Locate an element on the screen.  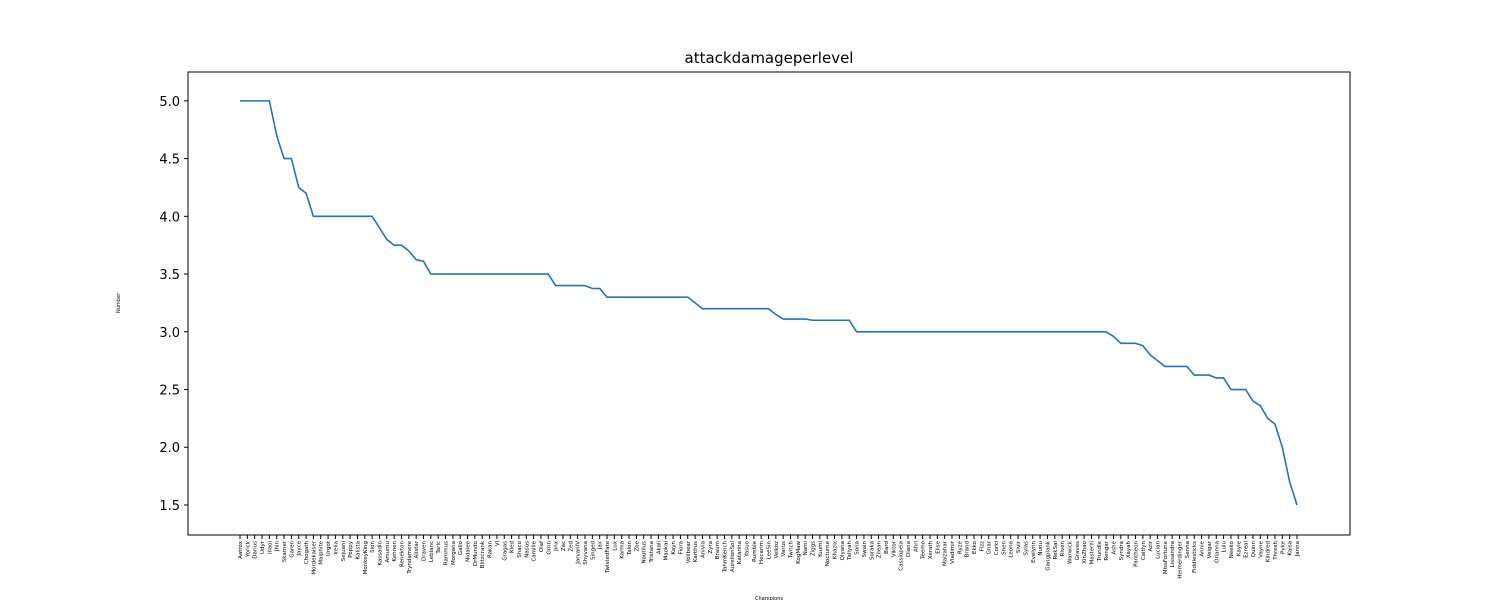
x-tick-label: Nocturne is located at coordinates (828, 553).